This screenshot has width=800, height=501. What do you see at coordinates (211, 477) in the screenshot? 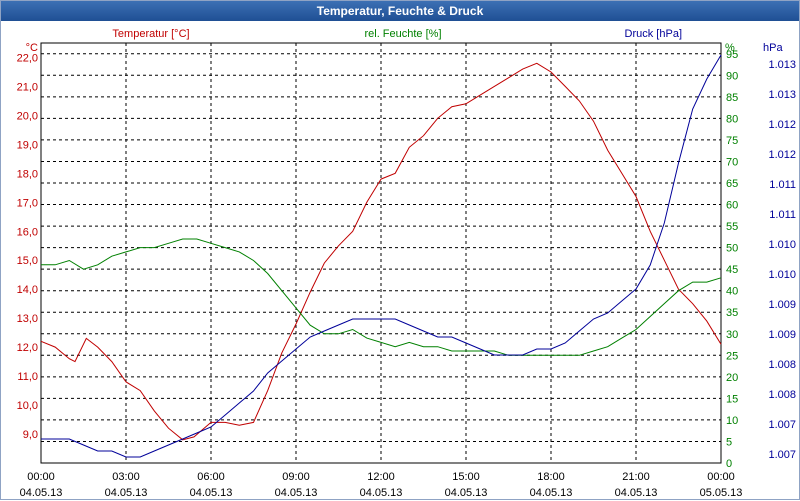
I see `x-time-label: 06:00` at bounding box center [211, 477].